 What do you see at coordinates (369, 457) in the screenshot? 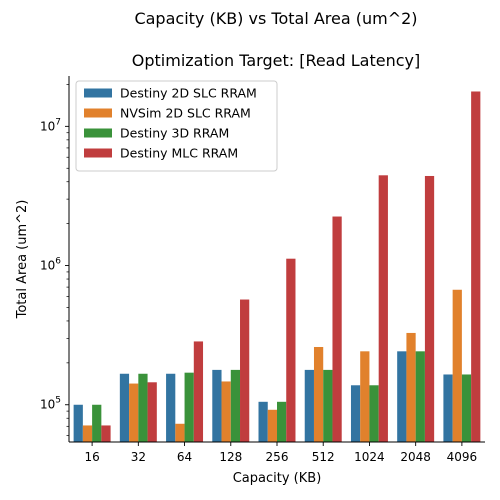
I see `x-tick-label: 1024` at bounding box center [369, 457].